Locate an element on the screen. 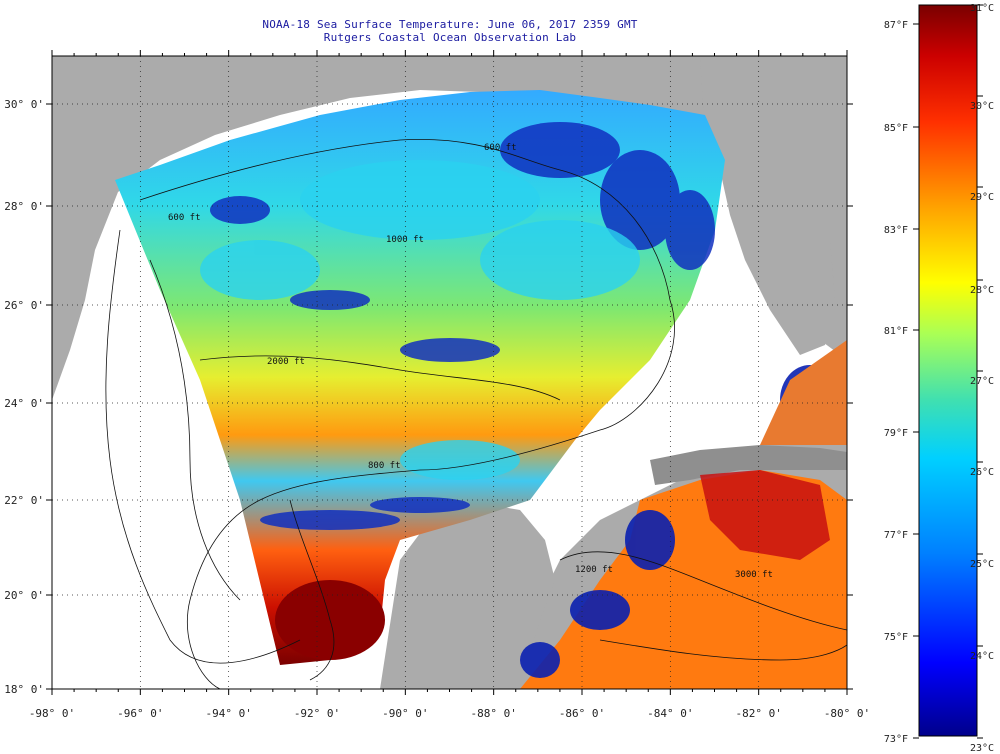 The image size is (1000, 754). celsius-label: 26°C is located at coordinates (982, 472).